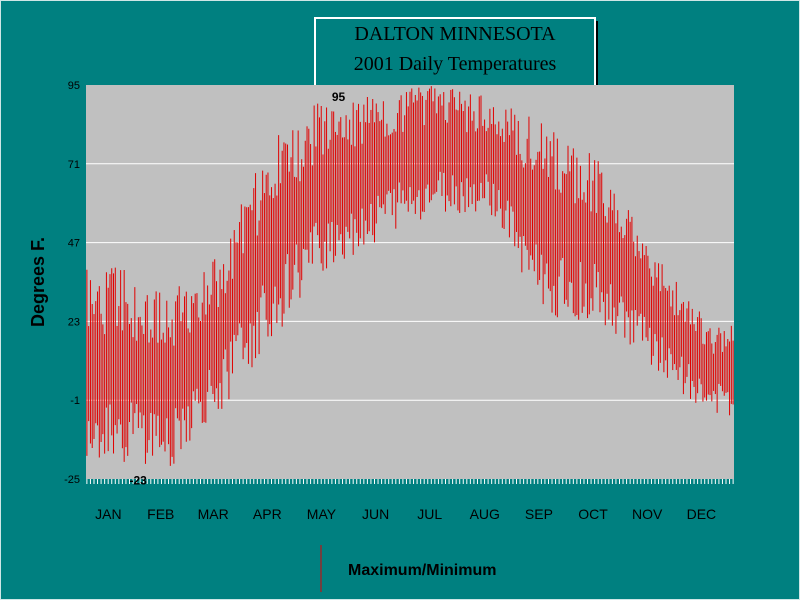  I want to click on y-tick-label: 23, so click(74, 322).